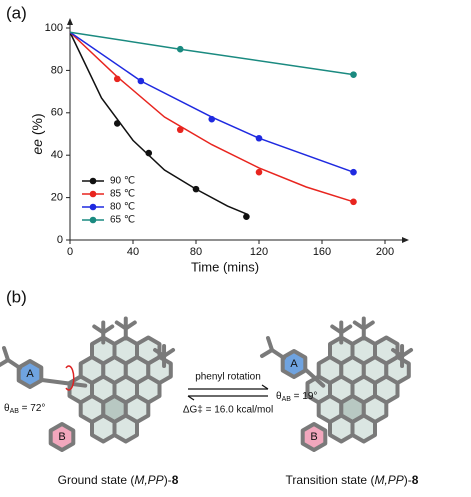 Image resolution: width=471 pixels, height=497 pixels. Describe the element at coordinates (70, 21) in the screenshot. I see `y-axis-arrow` at that location.